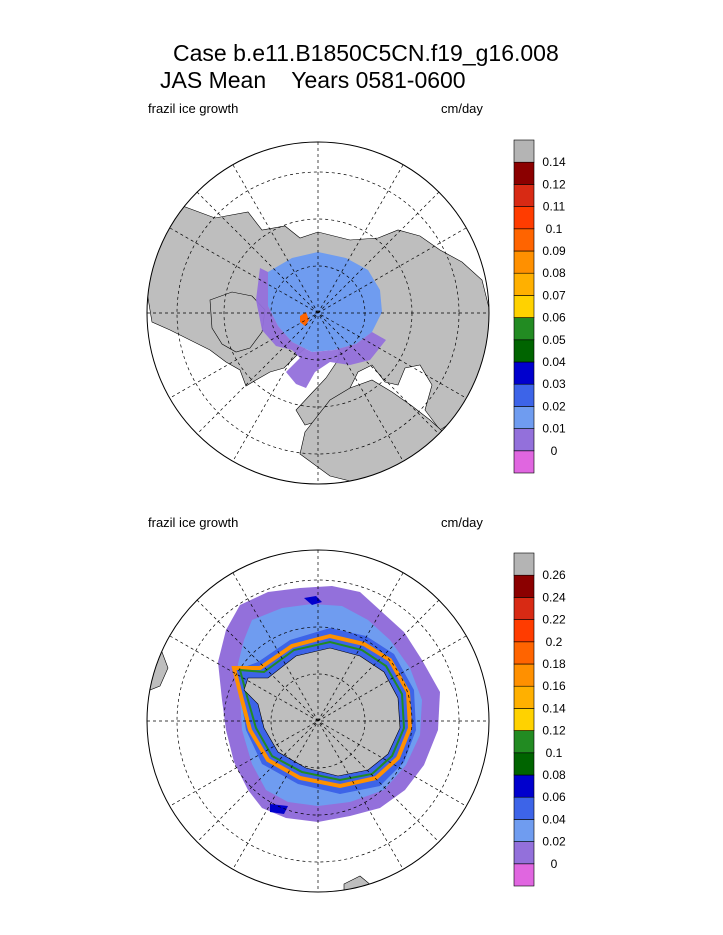 Image resolution: width=723 pixels, height=935 pixels. What do you see at coordinates (554, 664) in the screenshot?
I see `colorbar-tick-label: 0.18` at bounding box center [554, 664].